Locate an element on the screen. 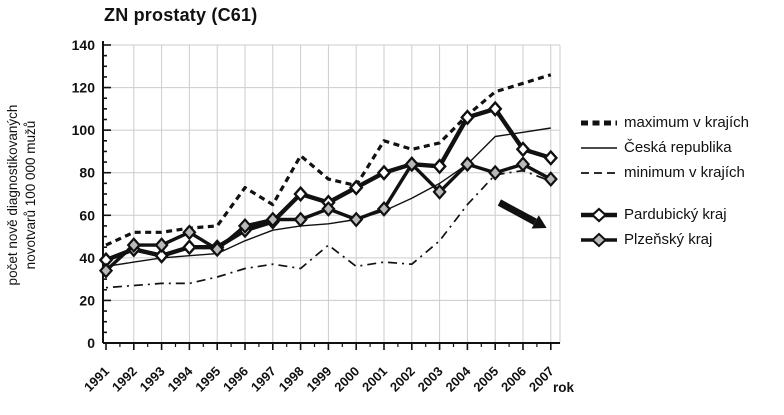 The height and width of the screenshot is (415, 784). x-axis-label: rok is located at coordinates (564, 387).